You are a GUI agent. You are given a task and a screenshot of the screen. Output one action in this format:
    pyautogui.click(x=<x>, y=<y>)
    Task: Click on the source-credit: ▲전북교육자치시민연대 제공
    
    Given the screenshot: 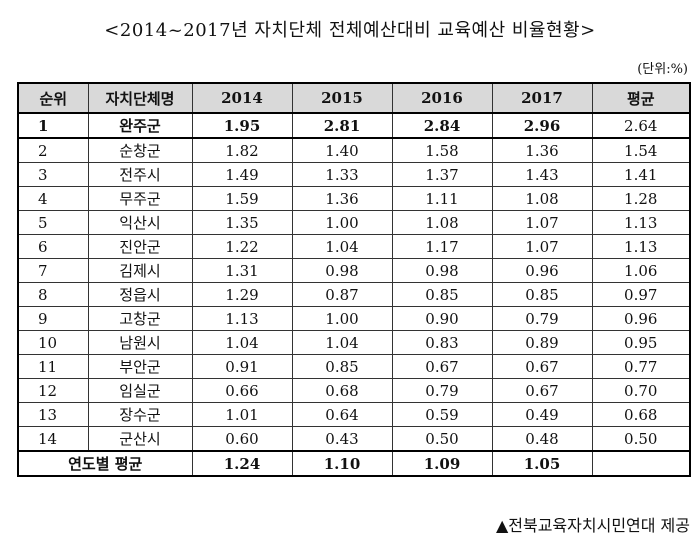 What is the action you would take?
    pyautogui.click(x=592, y=525)
    